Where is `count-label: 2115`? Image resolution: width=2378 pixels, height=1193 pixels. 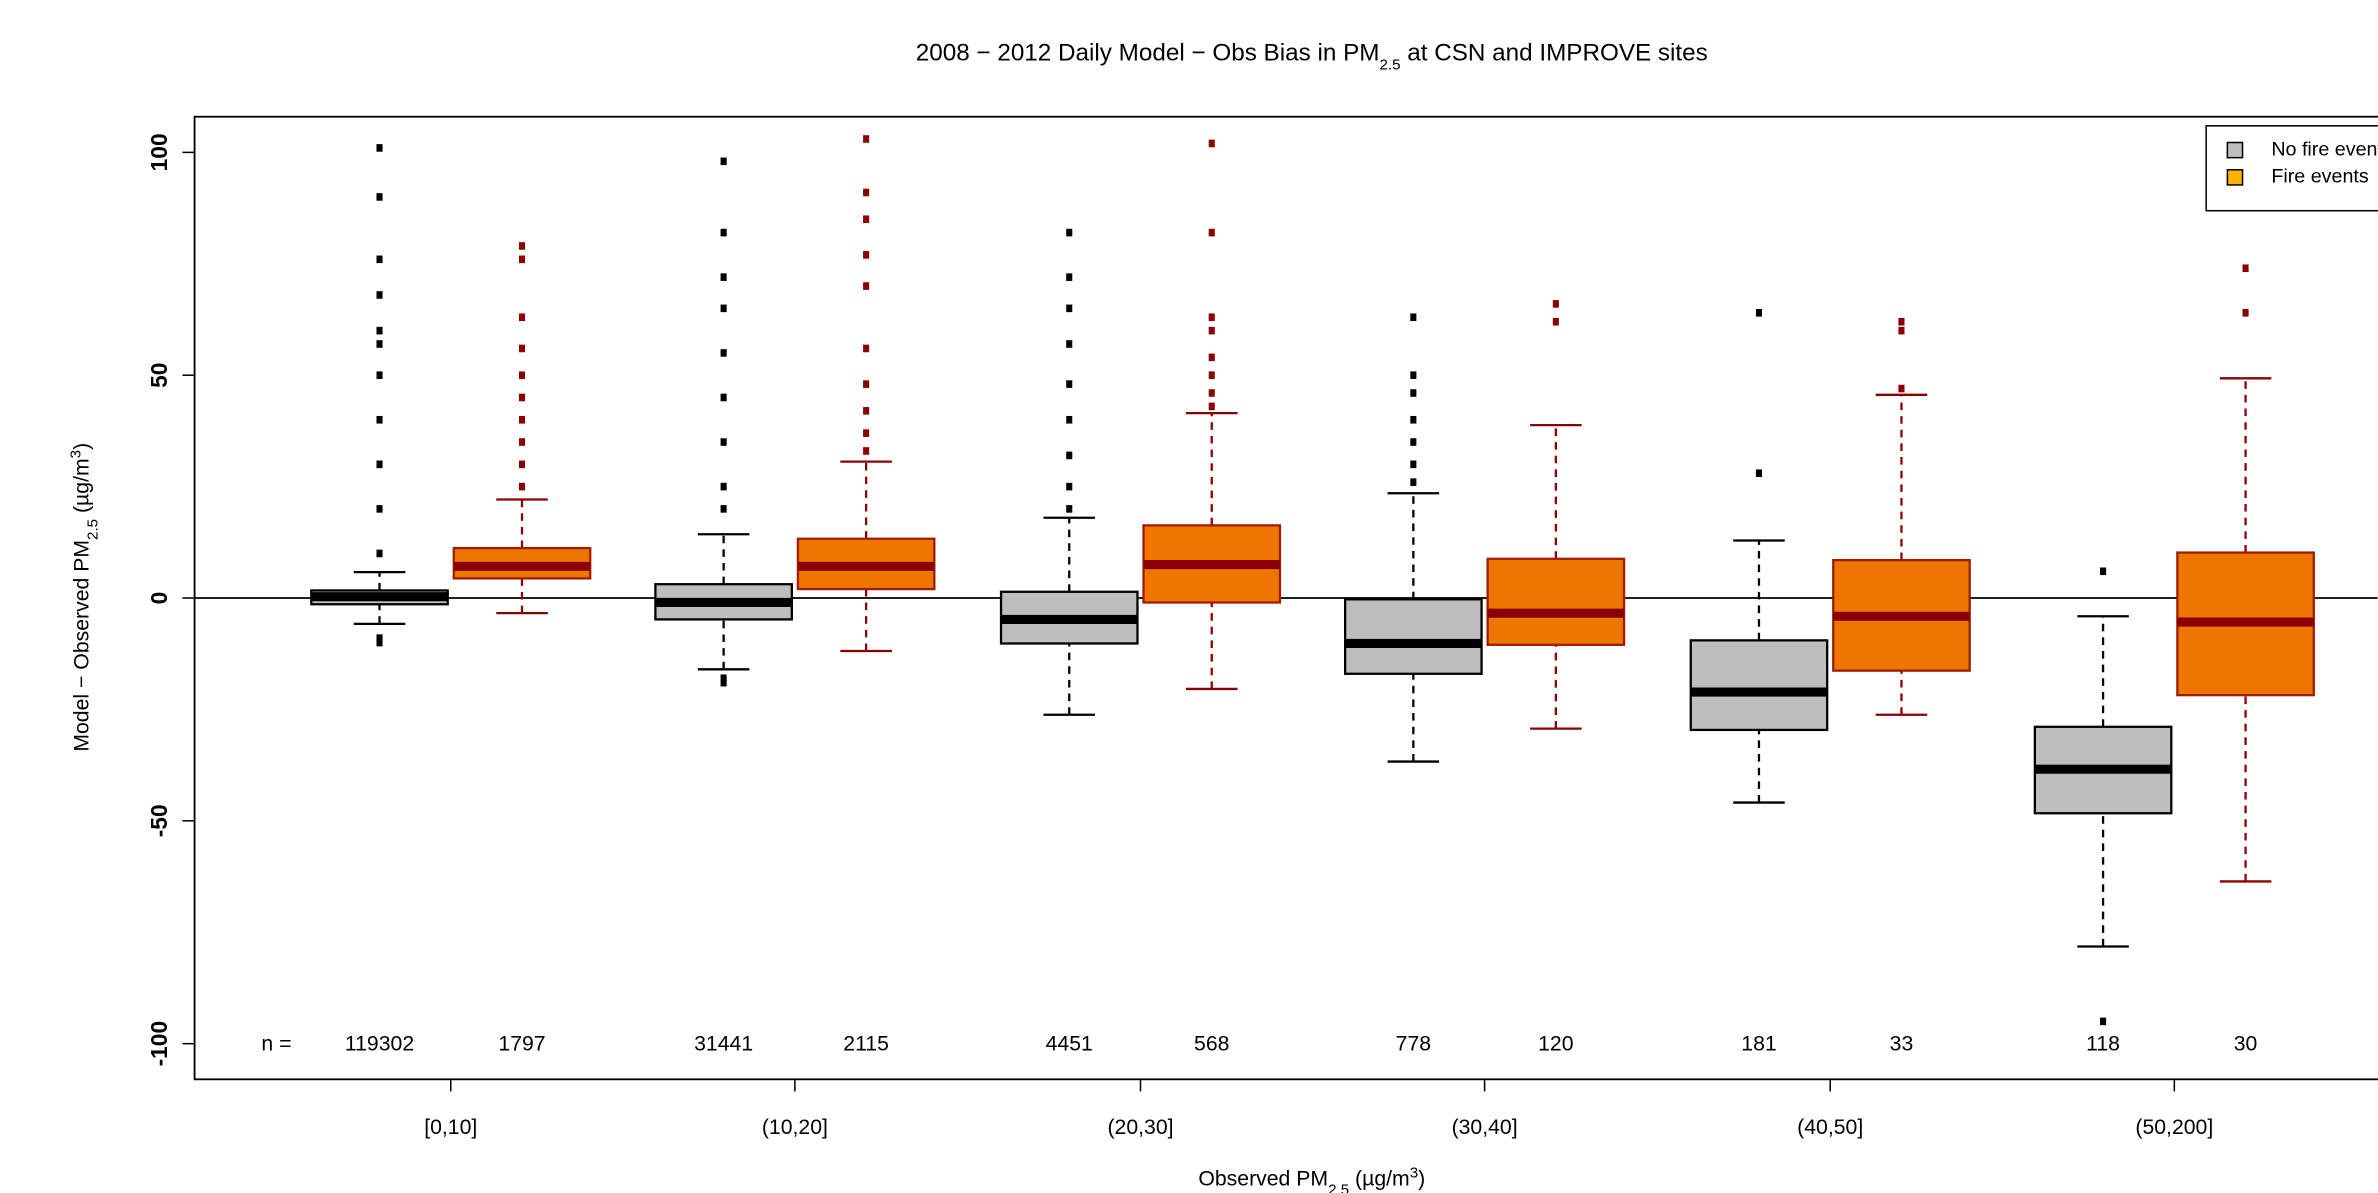 count-label: 2115 is located at coordinates (866, 1044).